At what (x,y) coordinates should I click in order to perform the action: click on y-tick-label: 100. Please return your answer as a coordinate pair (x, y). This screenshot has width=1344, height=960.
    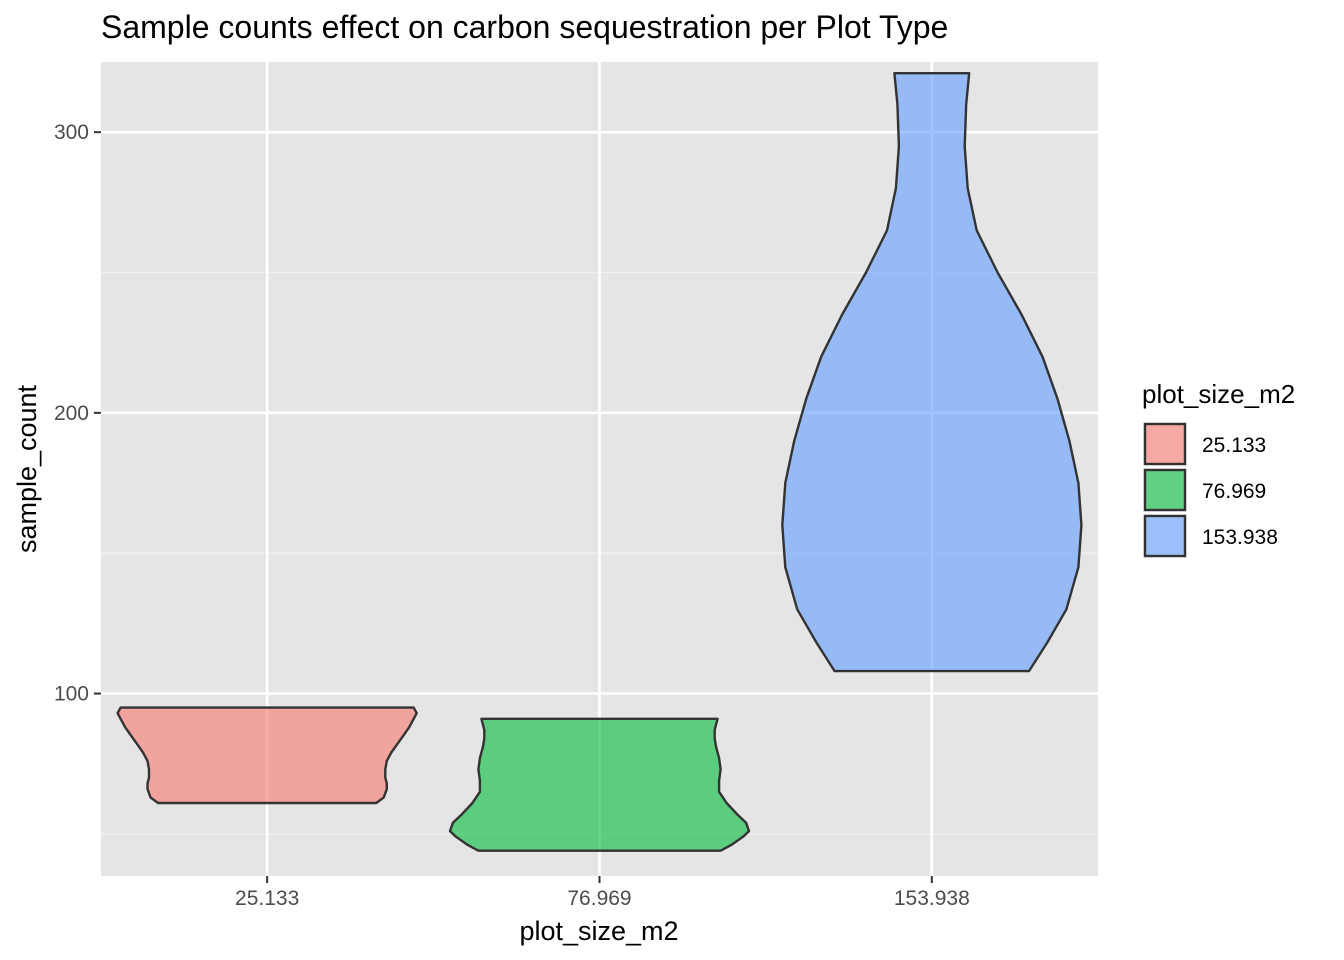
    Looking at the image, I should click on (71, 694).